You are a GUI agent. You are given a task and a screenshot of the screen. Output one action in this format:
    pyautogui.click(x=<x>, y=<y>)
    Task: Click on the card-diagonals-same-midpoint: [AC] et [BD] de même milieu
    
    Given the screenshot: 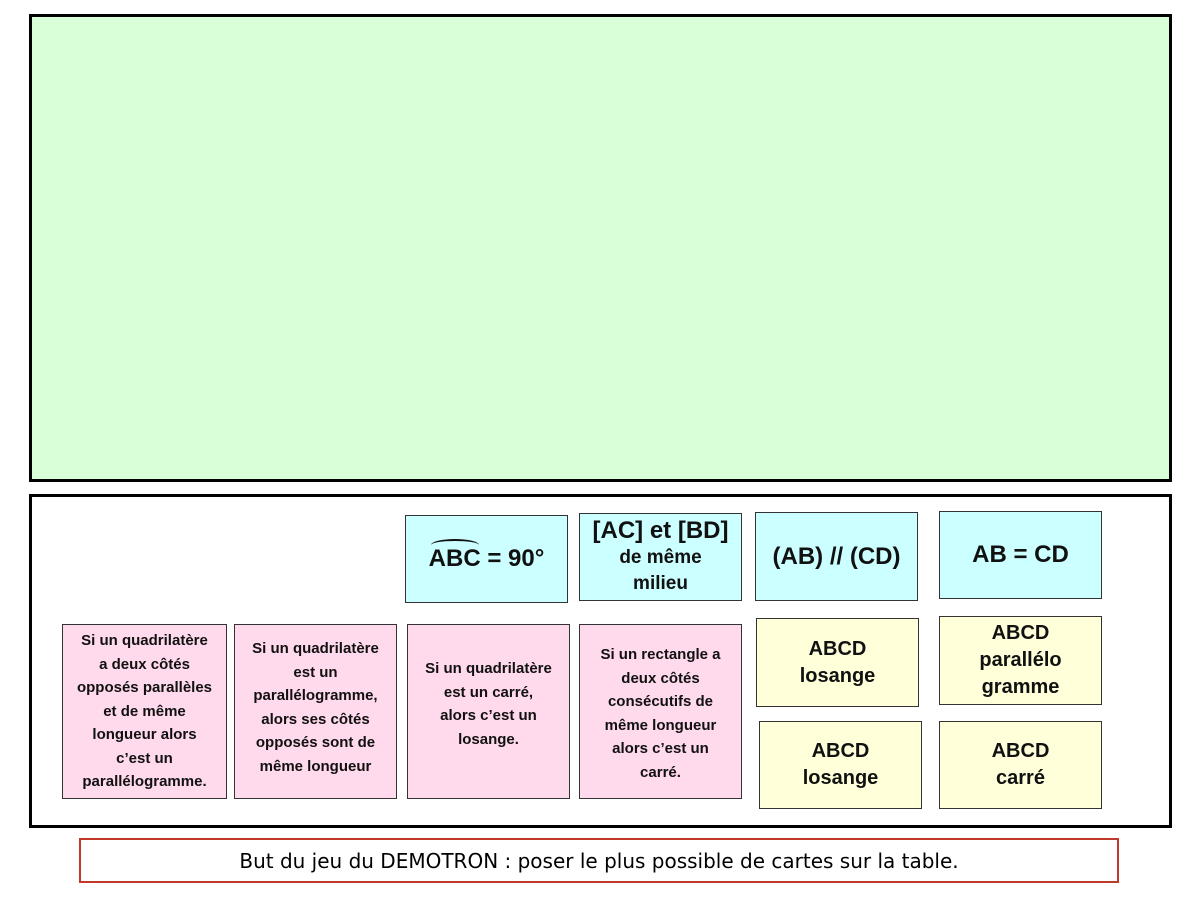 What is the action you would take?
    pyautogui.click(x=660, y=557)
    